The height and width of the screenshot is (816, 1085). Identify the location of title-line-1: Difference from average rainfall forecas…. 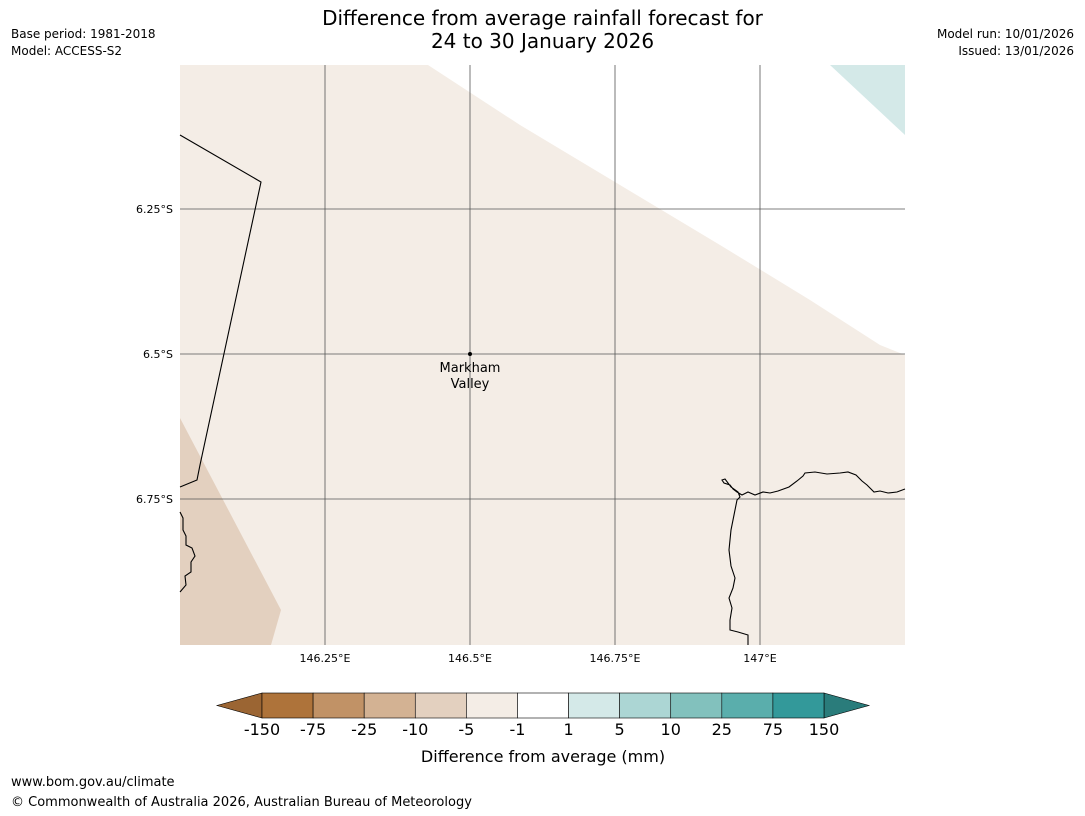
(542, 18).